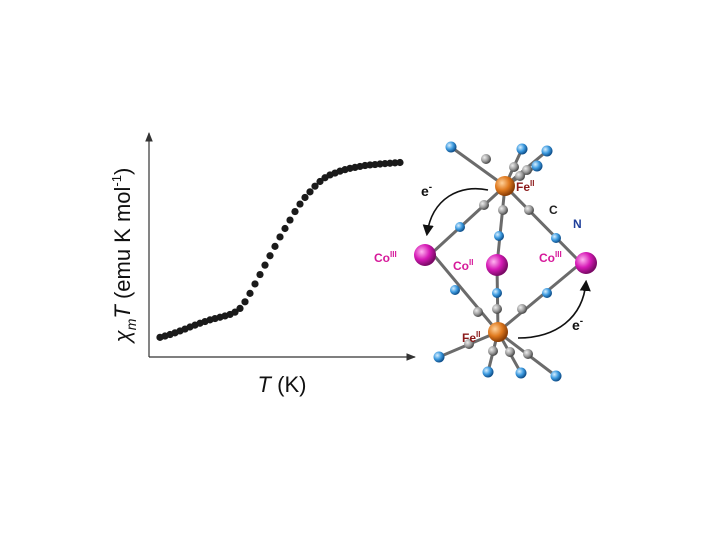 The image size is (720, 540). I want to click on fe-bottom-label: FeII, so click(471, 337).